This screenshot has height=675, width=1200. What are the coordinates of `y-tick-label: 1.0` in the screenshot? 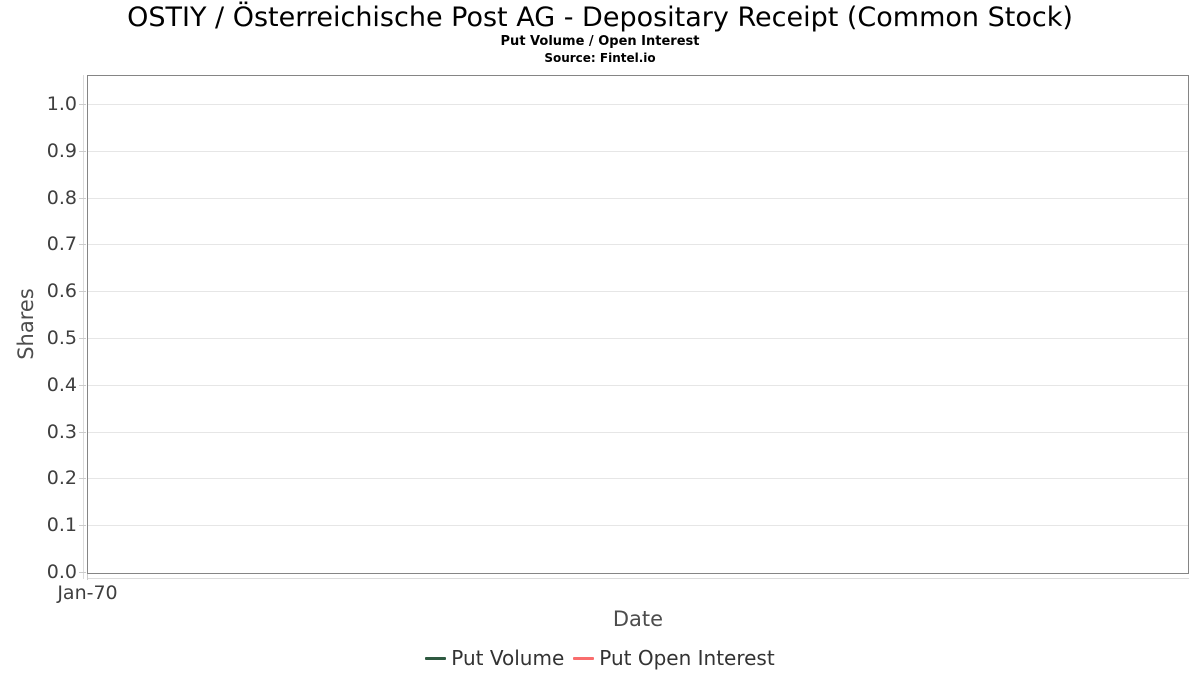 It's located at (61, 104).